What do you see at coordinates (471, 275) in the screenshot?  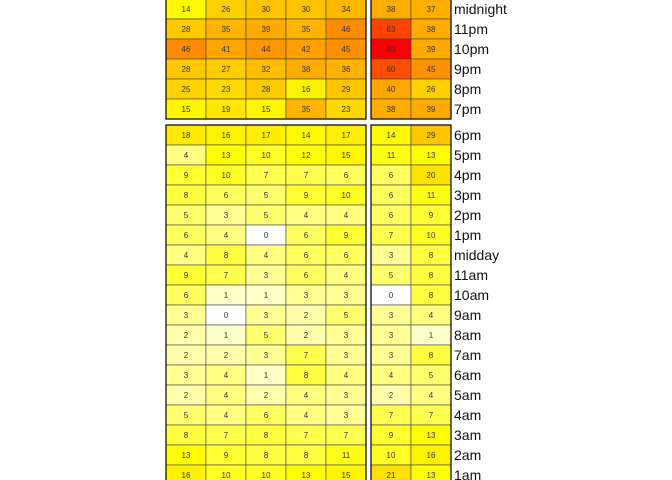 I see `row-label: 11am` at bounding box center [471, 275].